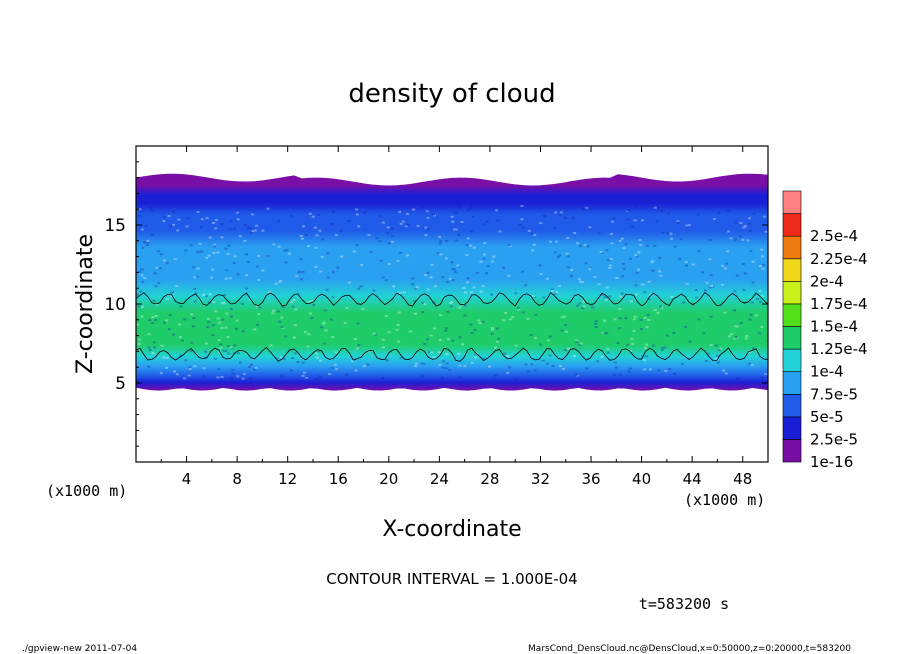  What do you see at coordinates (388, 479) in the screenshot?
I see `x-tick-label: 20` at bounding box center [388, 479].